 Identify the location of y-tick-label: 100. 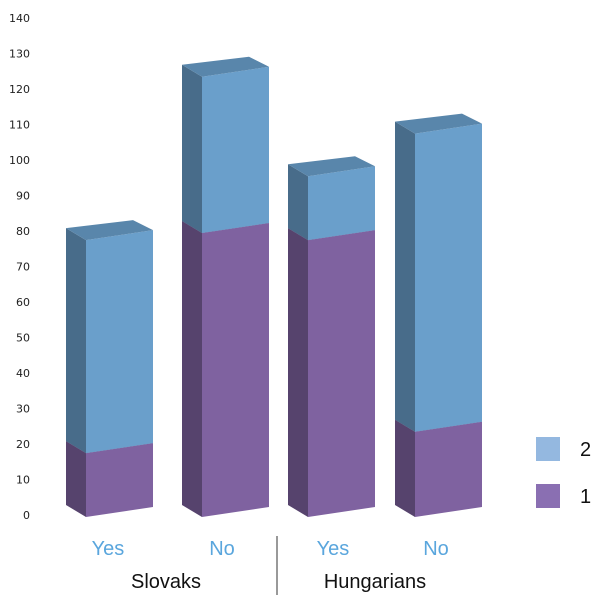
(19, 160).